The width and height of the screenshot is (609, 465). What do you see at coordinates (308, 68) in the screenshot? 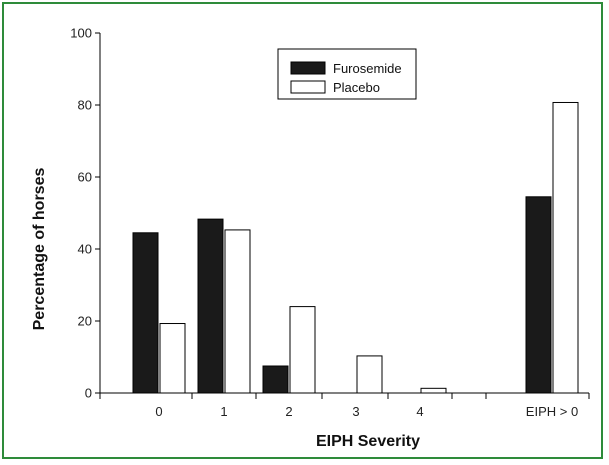
I see `legend-swatch-furosemide` at bounding box center [308, 68].